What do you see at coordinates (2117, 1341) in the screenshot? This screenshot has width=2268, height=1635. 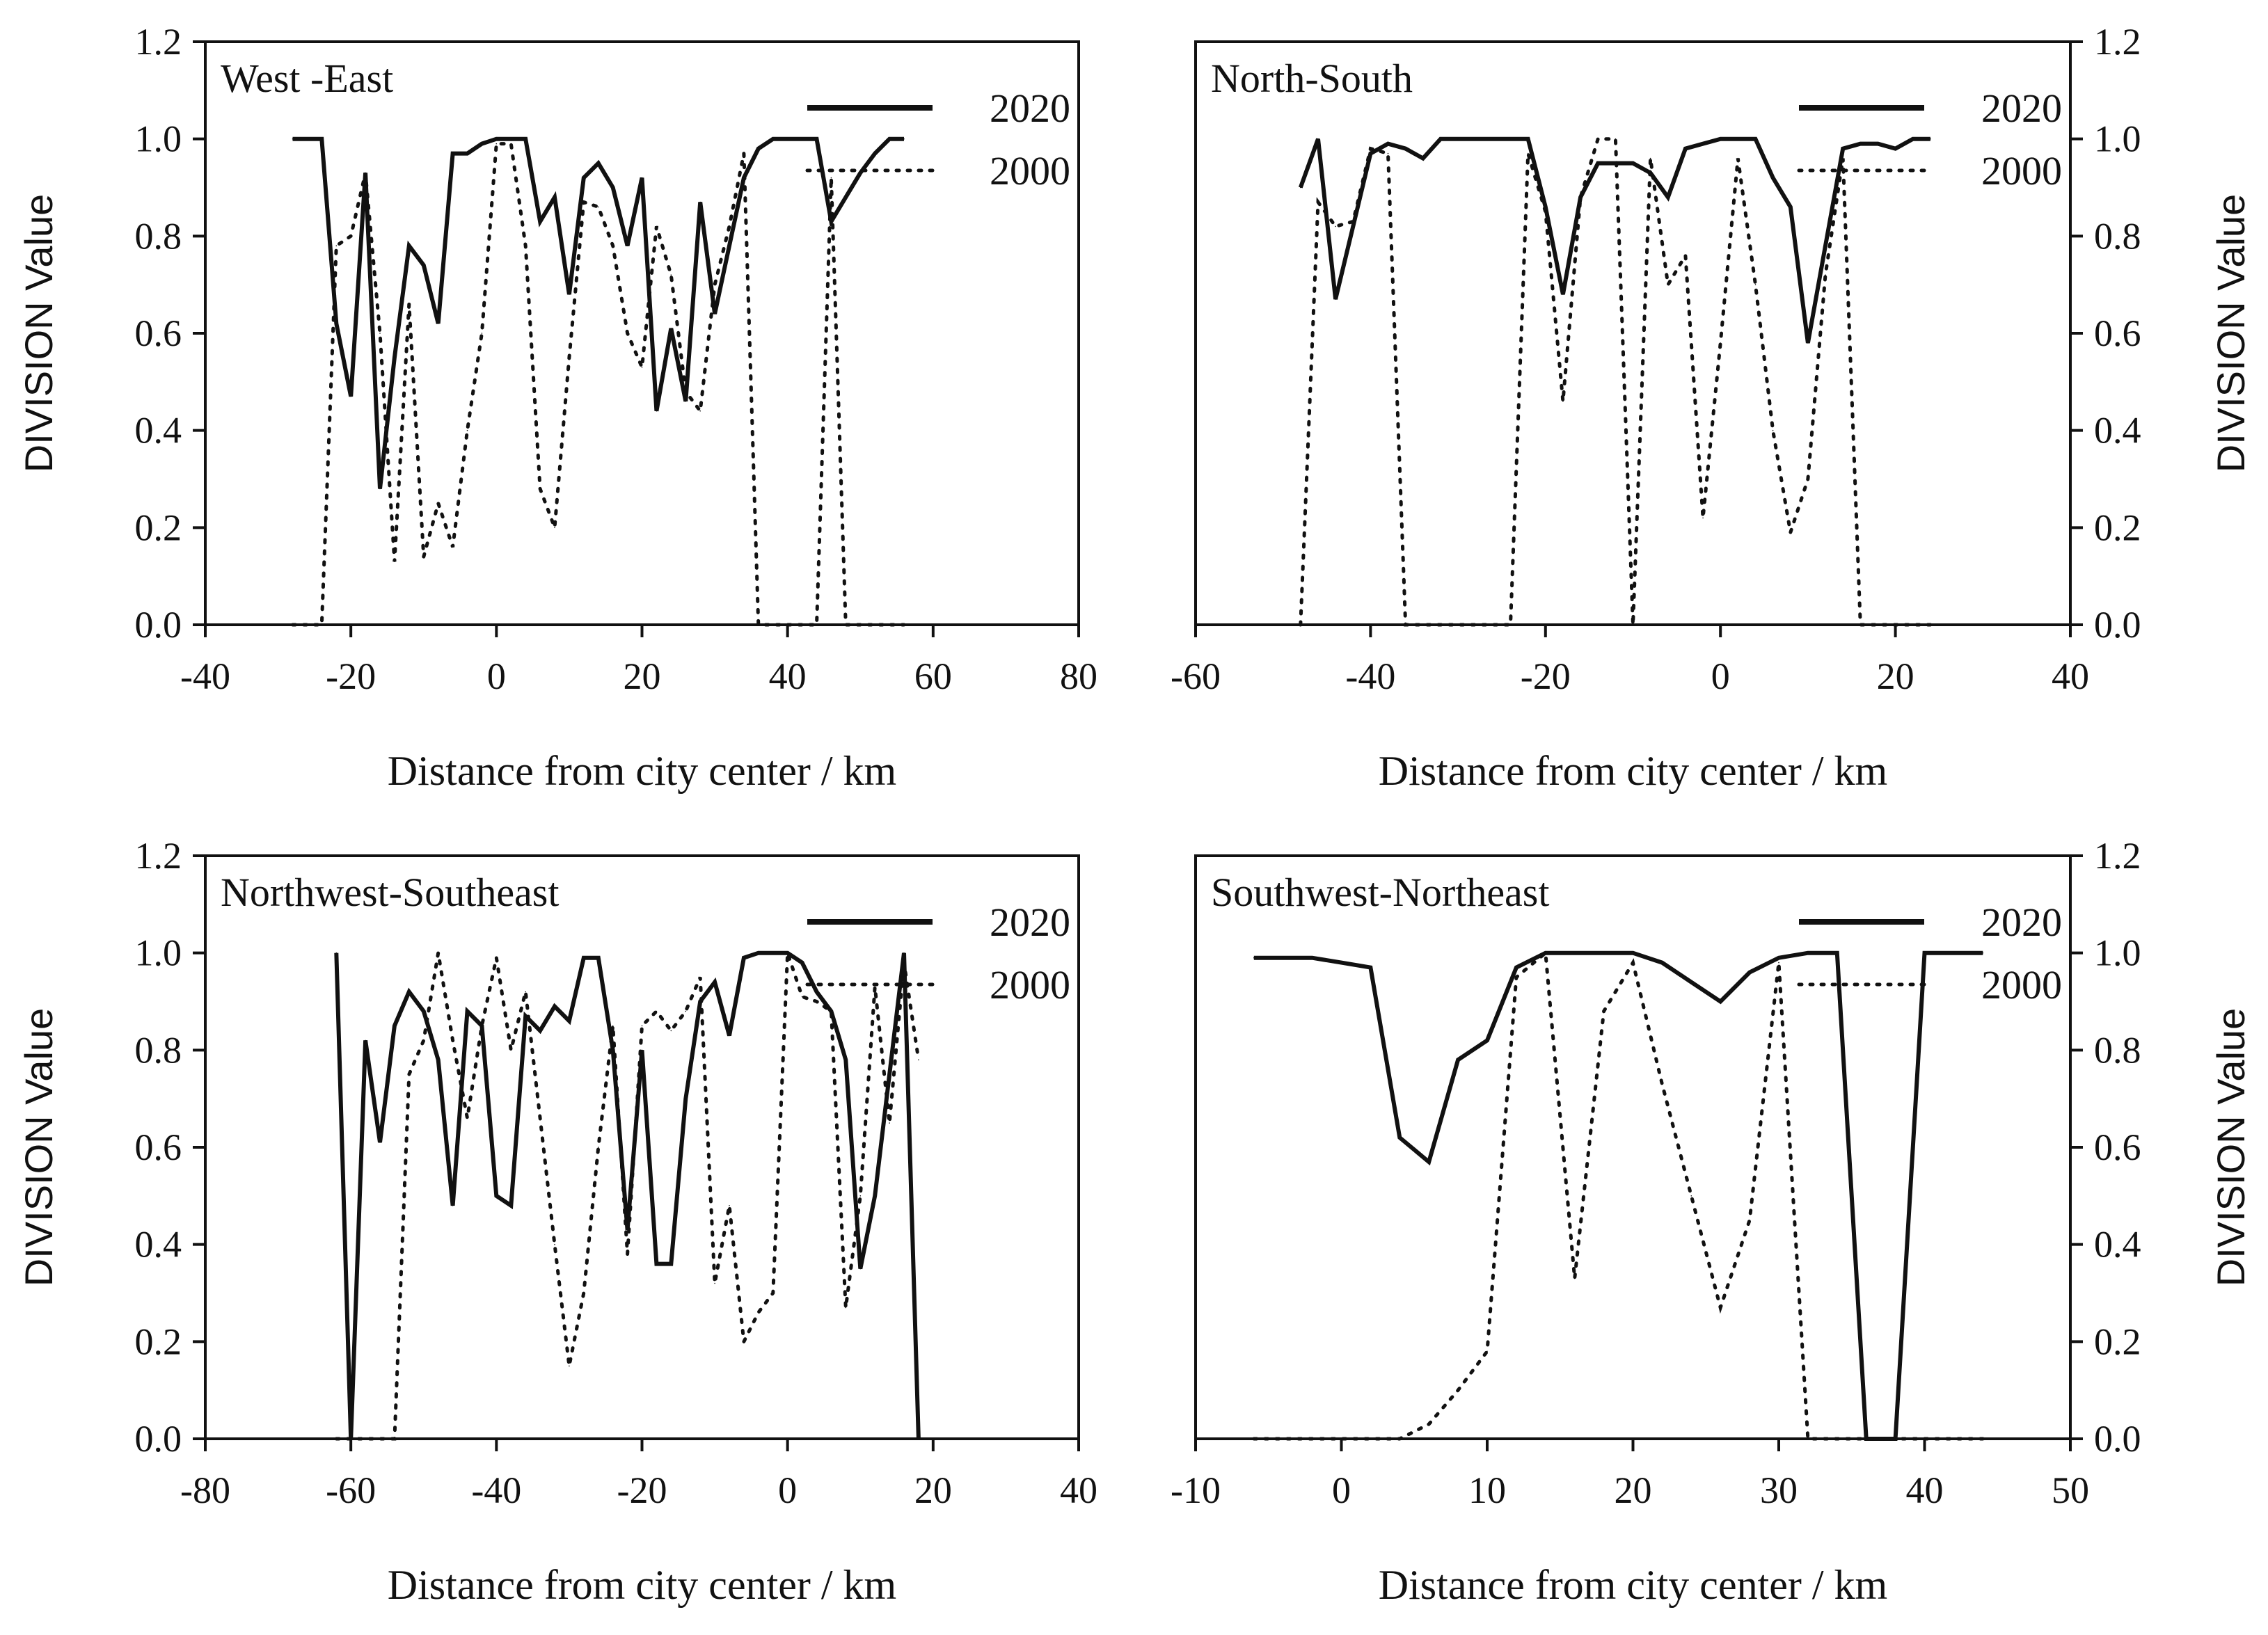 I see `y-tick-label: 0.2` at bounding box center [2117, 1341].